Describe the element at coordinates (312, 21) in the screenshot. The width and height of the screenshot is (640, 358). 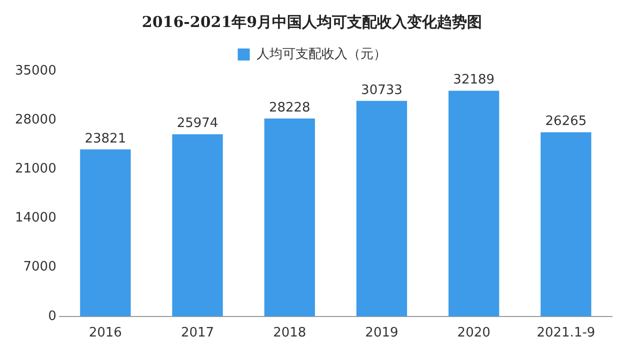
I see `chart-title: 2016-2021年9月中国人均可支配收入变化趋势图` at that location.